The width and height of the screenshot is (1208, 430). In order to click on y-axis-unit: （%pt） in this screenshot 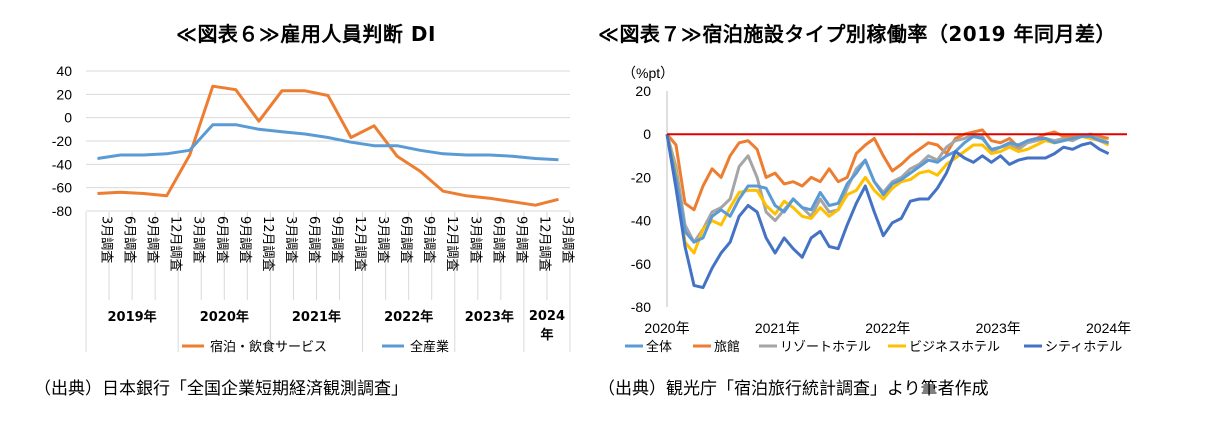, I will do `click(648, 73)`.